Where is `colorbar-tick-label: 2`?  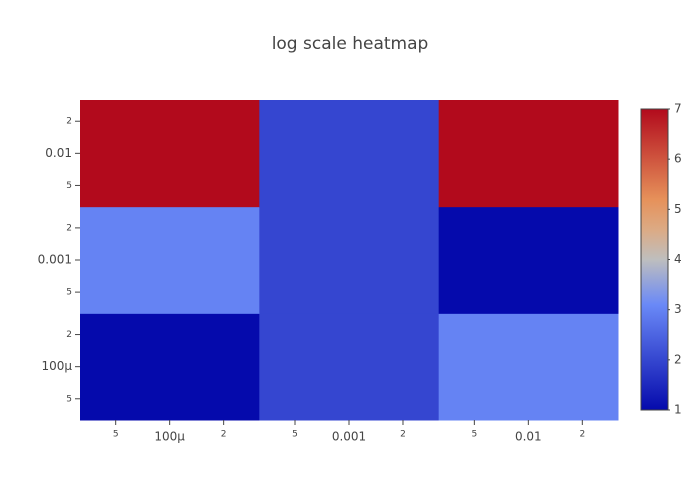 colorbar-tick-label: 2 is located at coordinates (678, 359).